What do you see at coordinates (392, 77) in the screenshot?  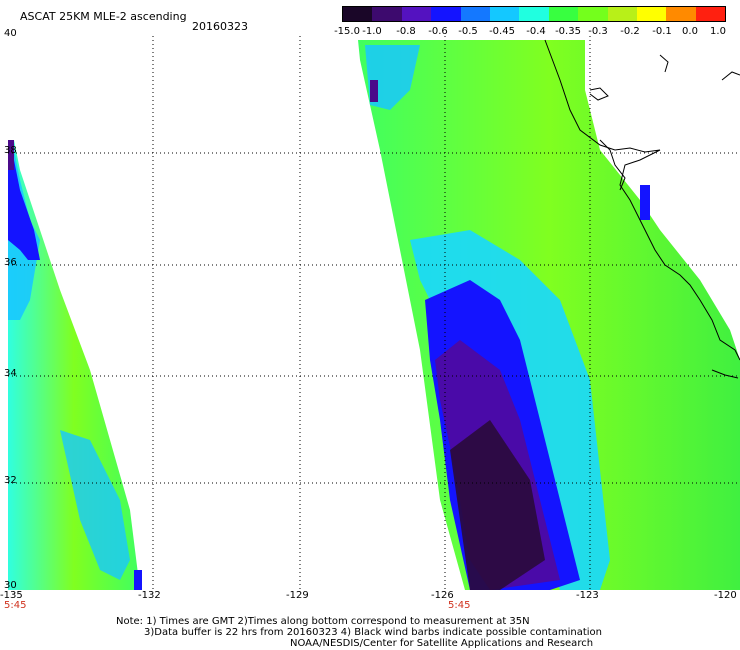 I see `right-swath-cyan-top` at bounding box center [392, 77].